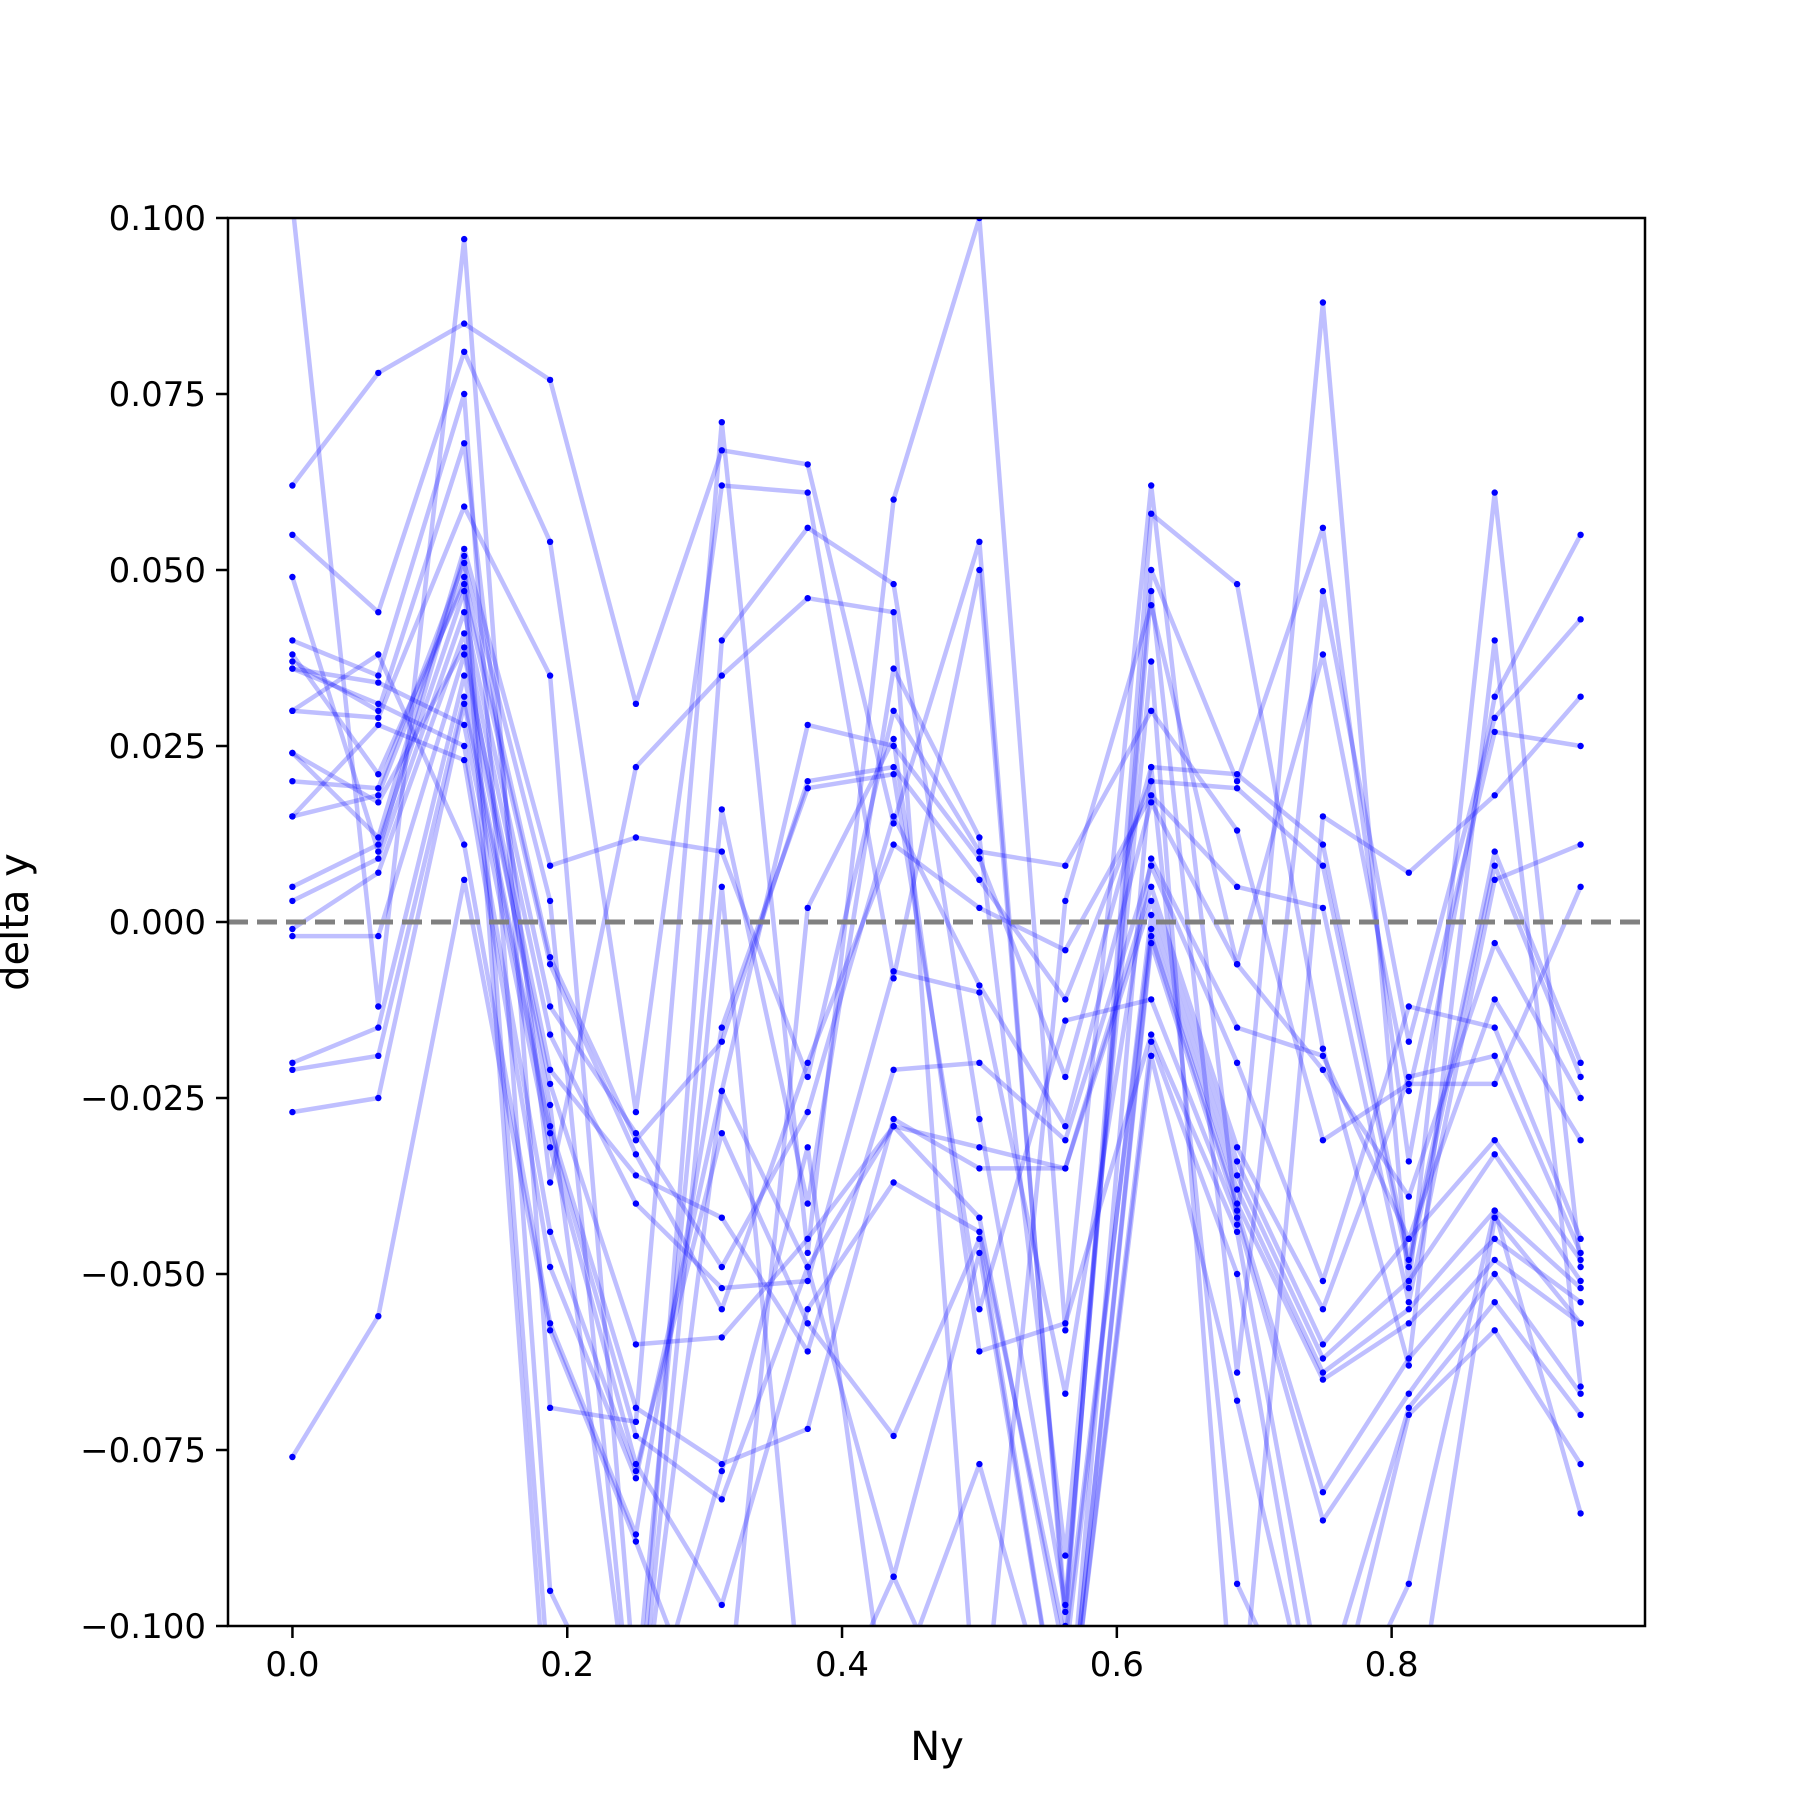 The height and width of the screenshot is (1805, 1800). Describe the element at coordinates (19, 922) in the screenshot. I see `y-axis-label: delta y` at that location.